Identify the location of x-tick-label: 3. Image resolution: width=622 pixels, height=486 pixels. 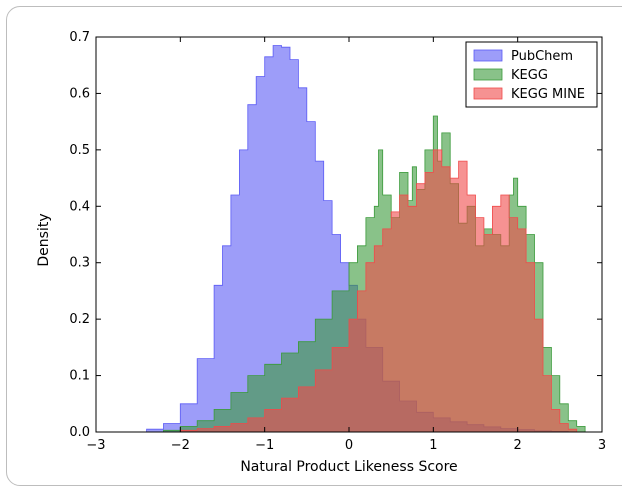
(602, 445).